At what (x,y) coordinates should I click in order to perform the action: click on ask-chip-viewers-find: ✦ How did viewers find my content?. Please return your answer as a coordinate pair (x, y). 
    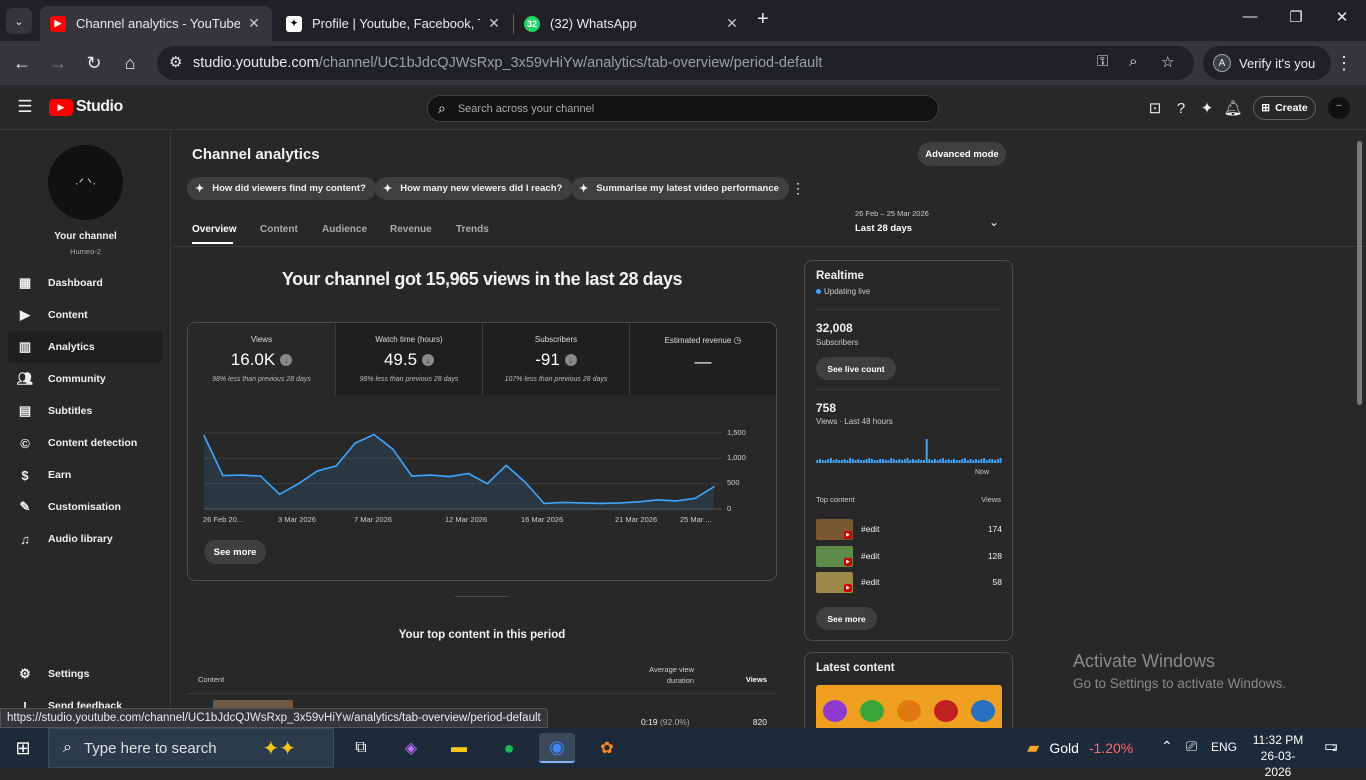
    Looking at the image, I should click on (281, 188).